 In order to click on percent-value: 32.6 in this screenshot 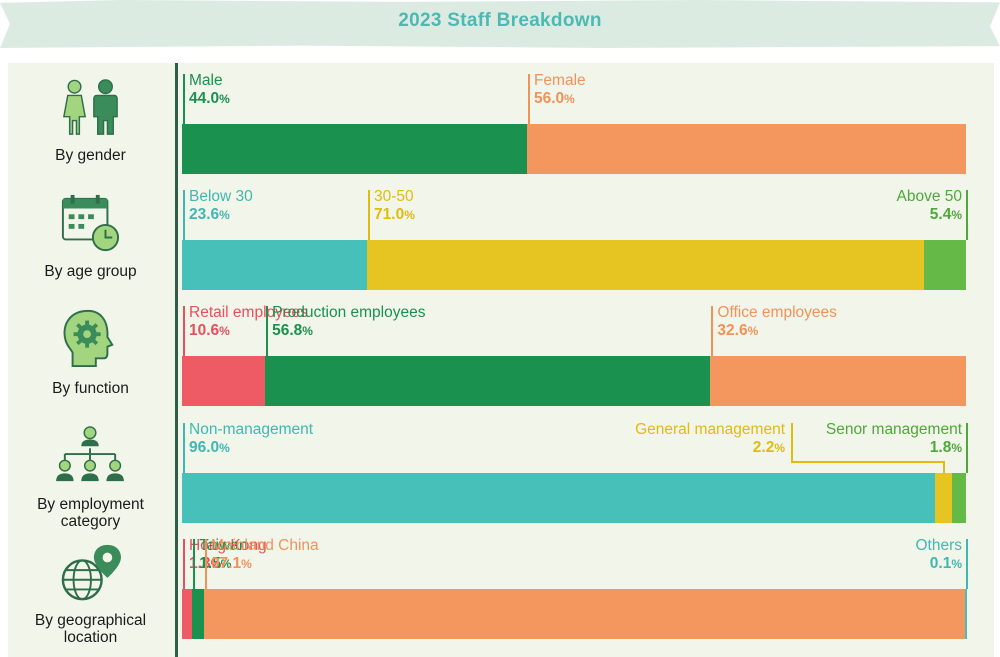, I will do `click(732, 330)`.